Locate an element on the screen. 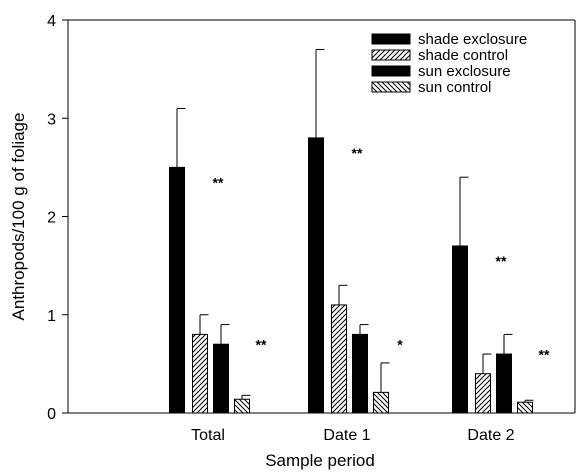 The height and width of the screenshot is (472, 584). legend-label: sun control is located at coordinates (454, 87).